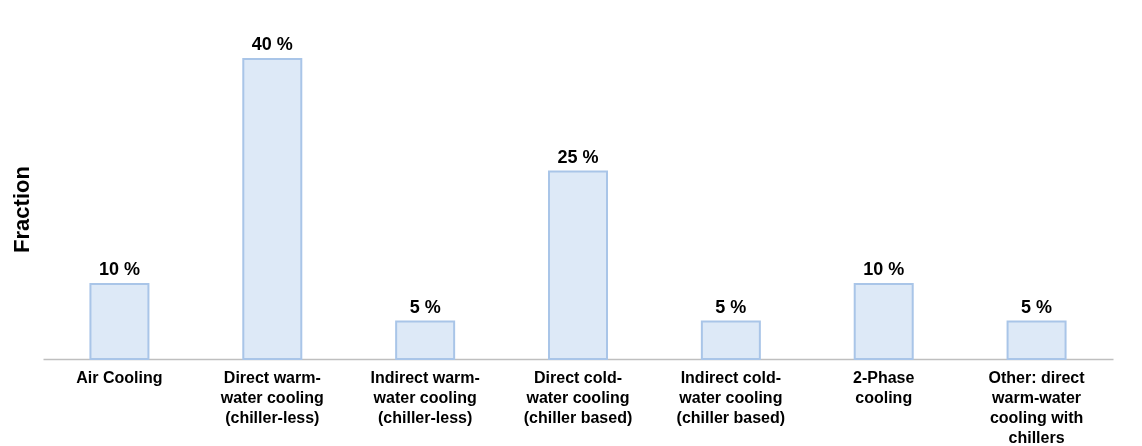  Describe the element at coordinates (578, 397) in the screenshot. I see `x-tick-label: Direct cold-water cooling (chiller based)` at that location.